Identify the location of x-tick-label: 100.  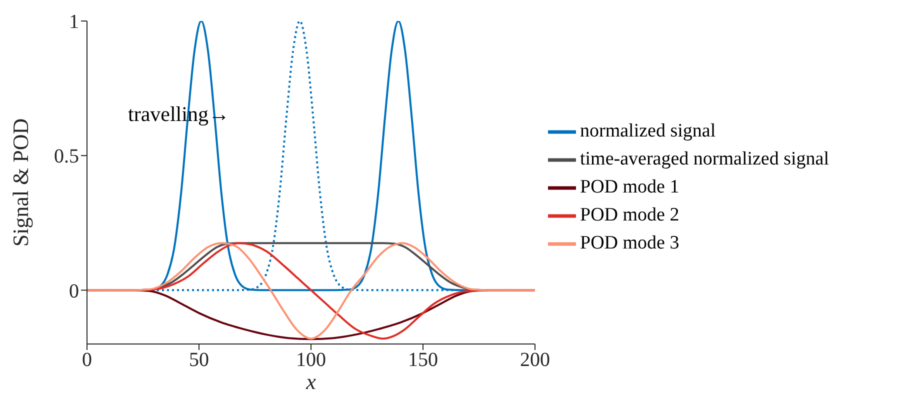
(311, 360).